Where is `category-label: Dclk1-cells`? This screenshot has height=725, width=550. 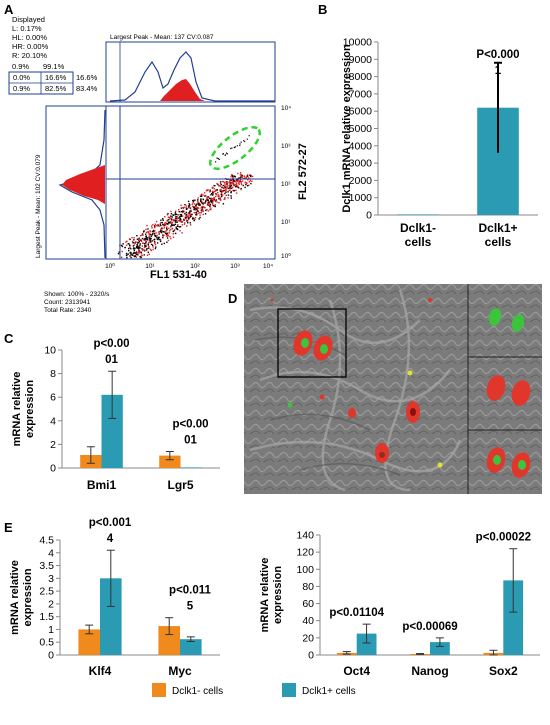
category-label: Dclk1-cells is located at coordinates (418, 235).